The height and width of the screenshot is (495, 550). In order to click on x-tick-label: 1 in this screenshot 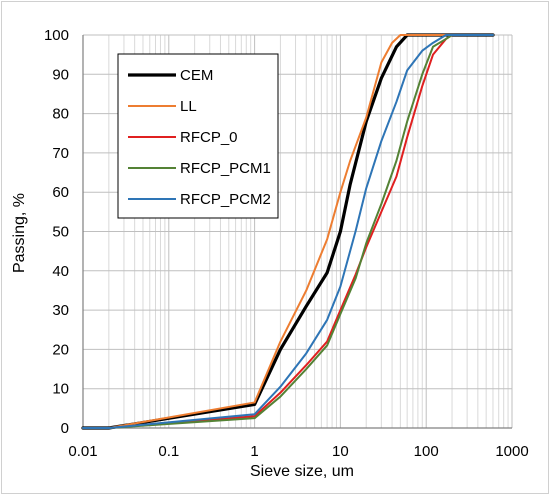, I will do `click(254, 451)`.